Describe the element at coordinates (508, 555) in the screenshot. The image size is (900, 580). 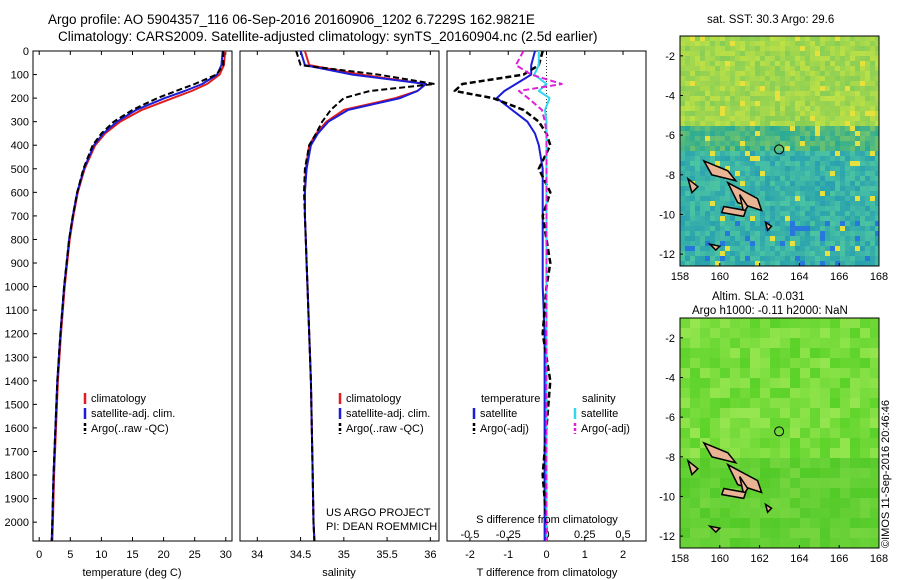
I see `x-tick-label: -1` at that location.